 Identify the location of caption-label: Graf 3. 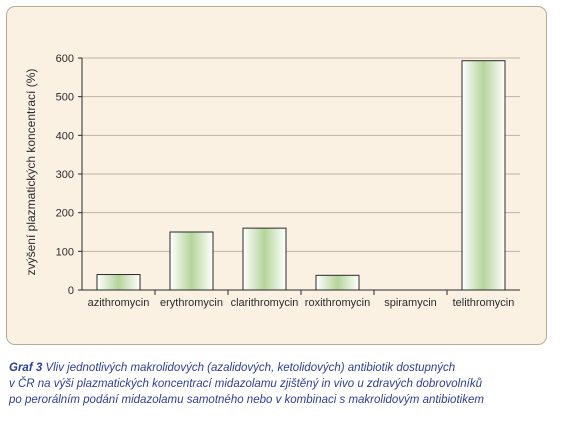
(26, 368).